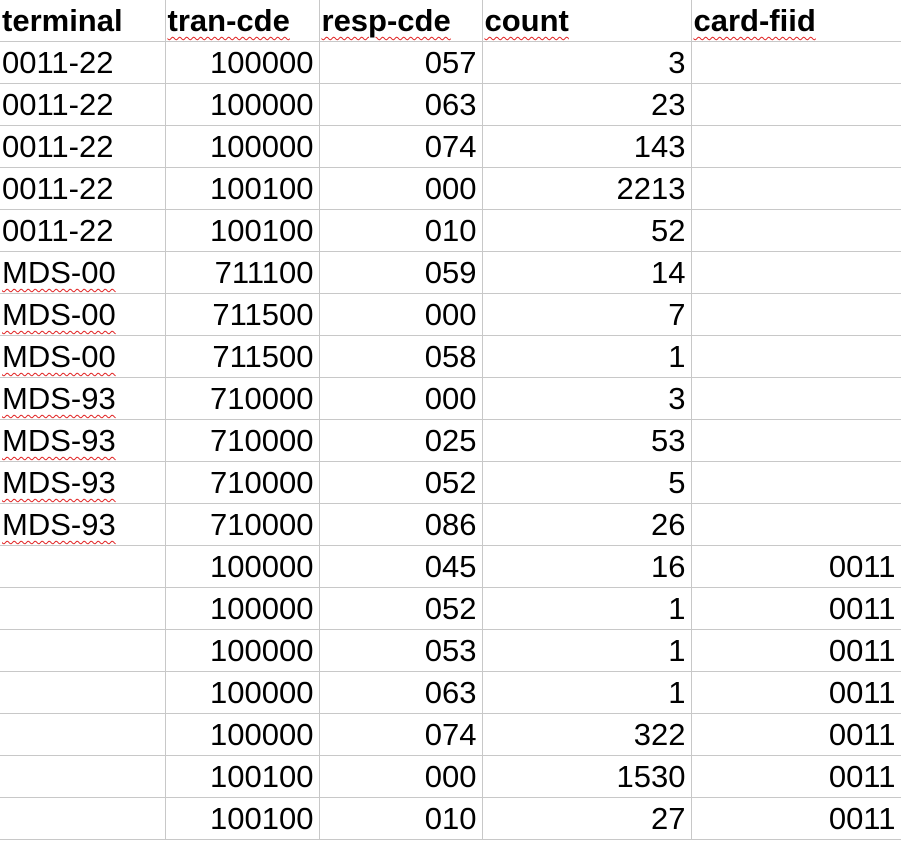 The image size is (901, 842). What do you see at coordinates (587, 482) in the screenshot?
I see `cell-count: 5` at bounding box center [587, 482].